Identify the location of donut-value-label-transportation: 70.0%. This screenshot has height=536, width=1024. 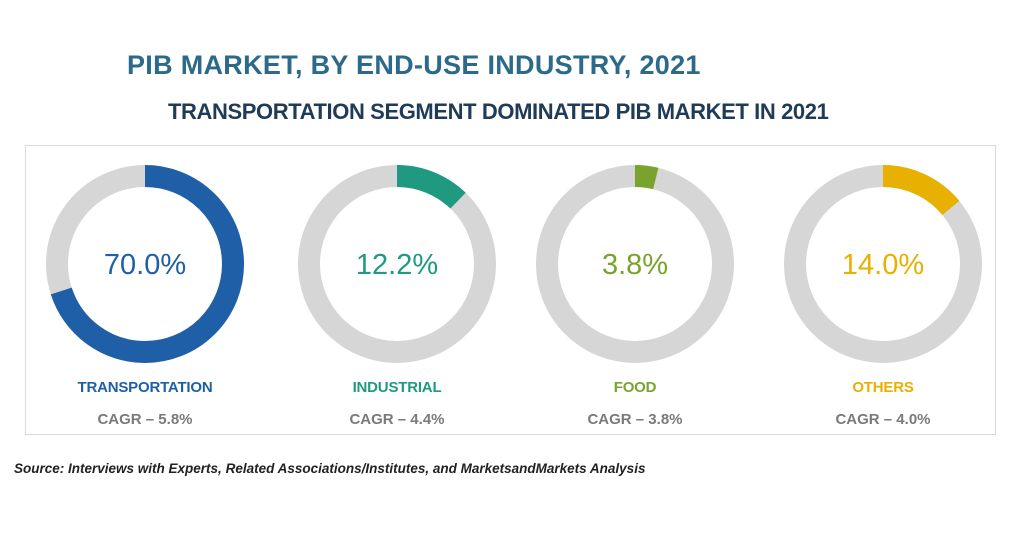
(145, 265).